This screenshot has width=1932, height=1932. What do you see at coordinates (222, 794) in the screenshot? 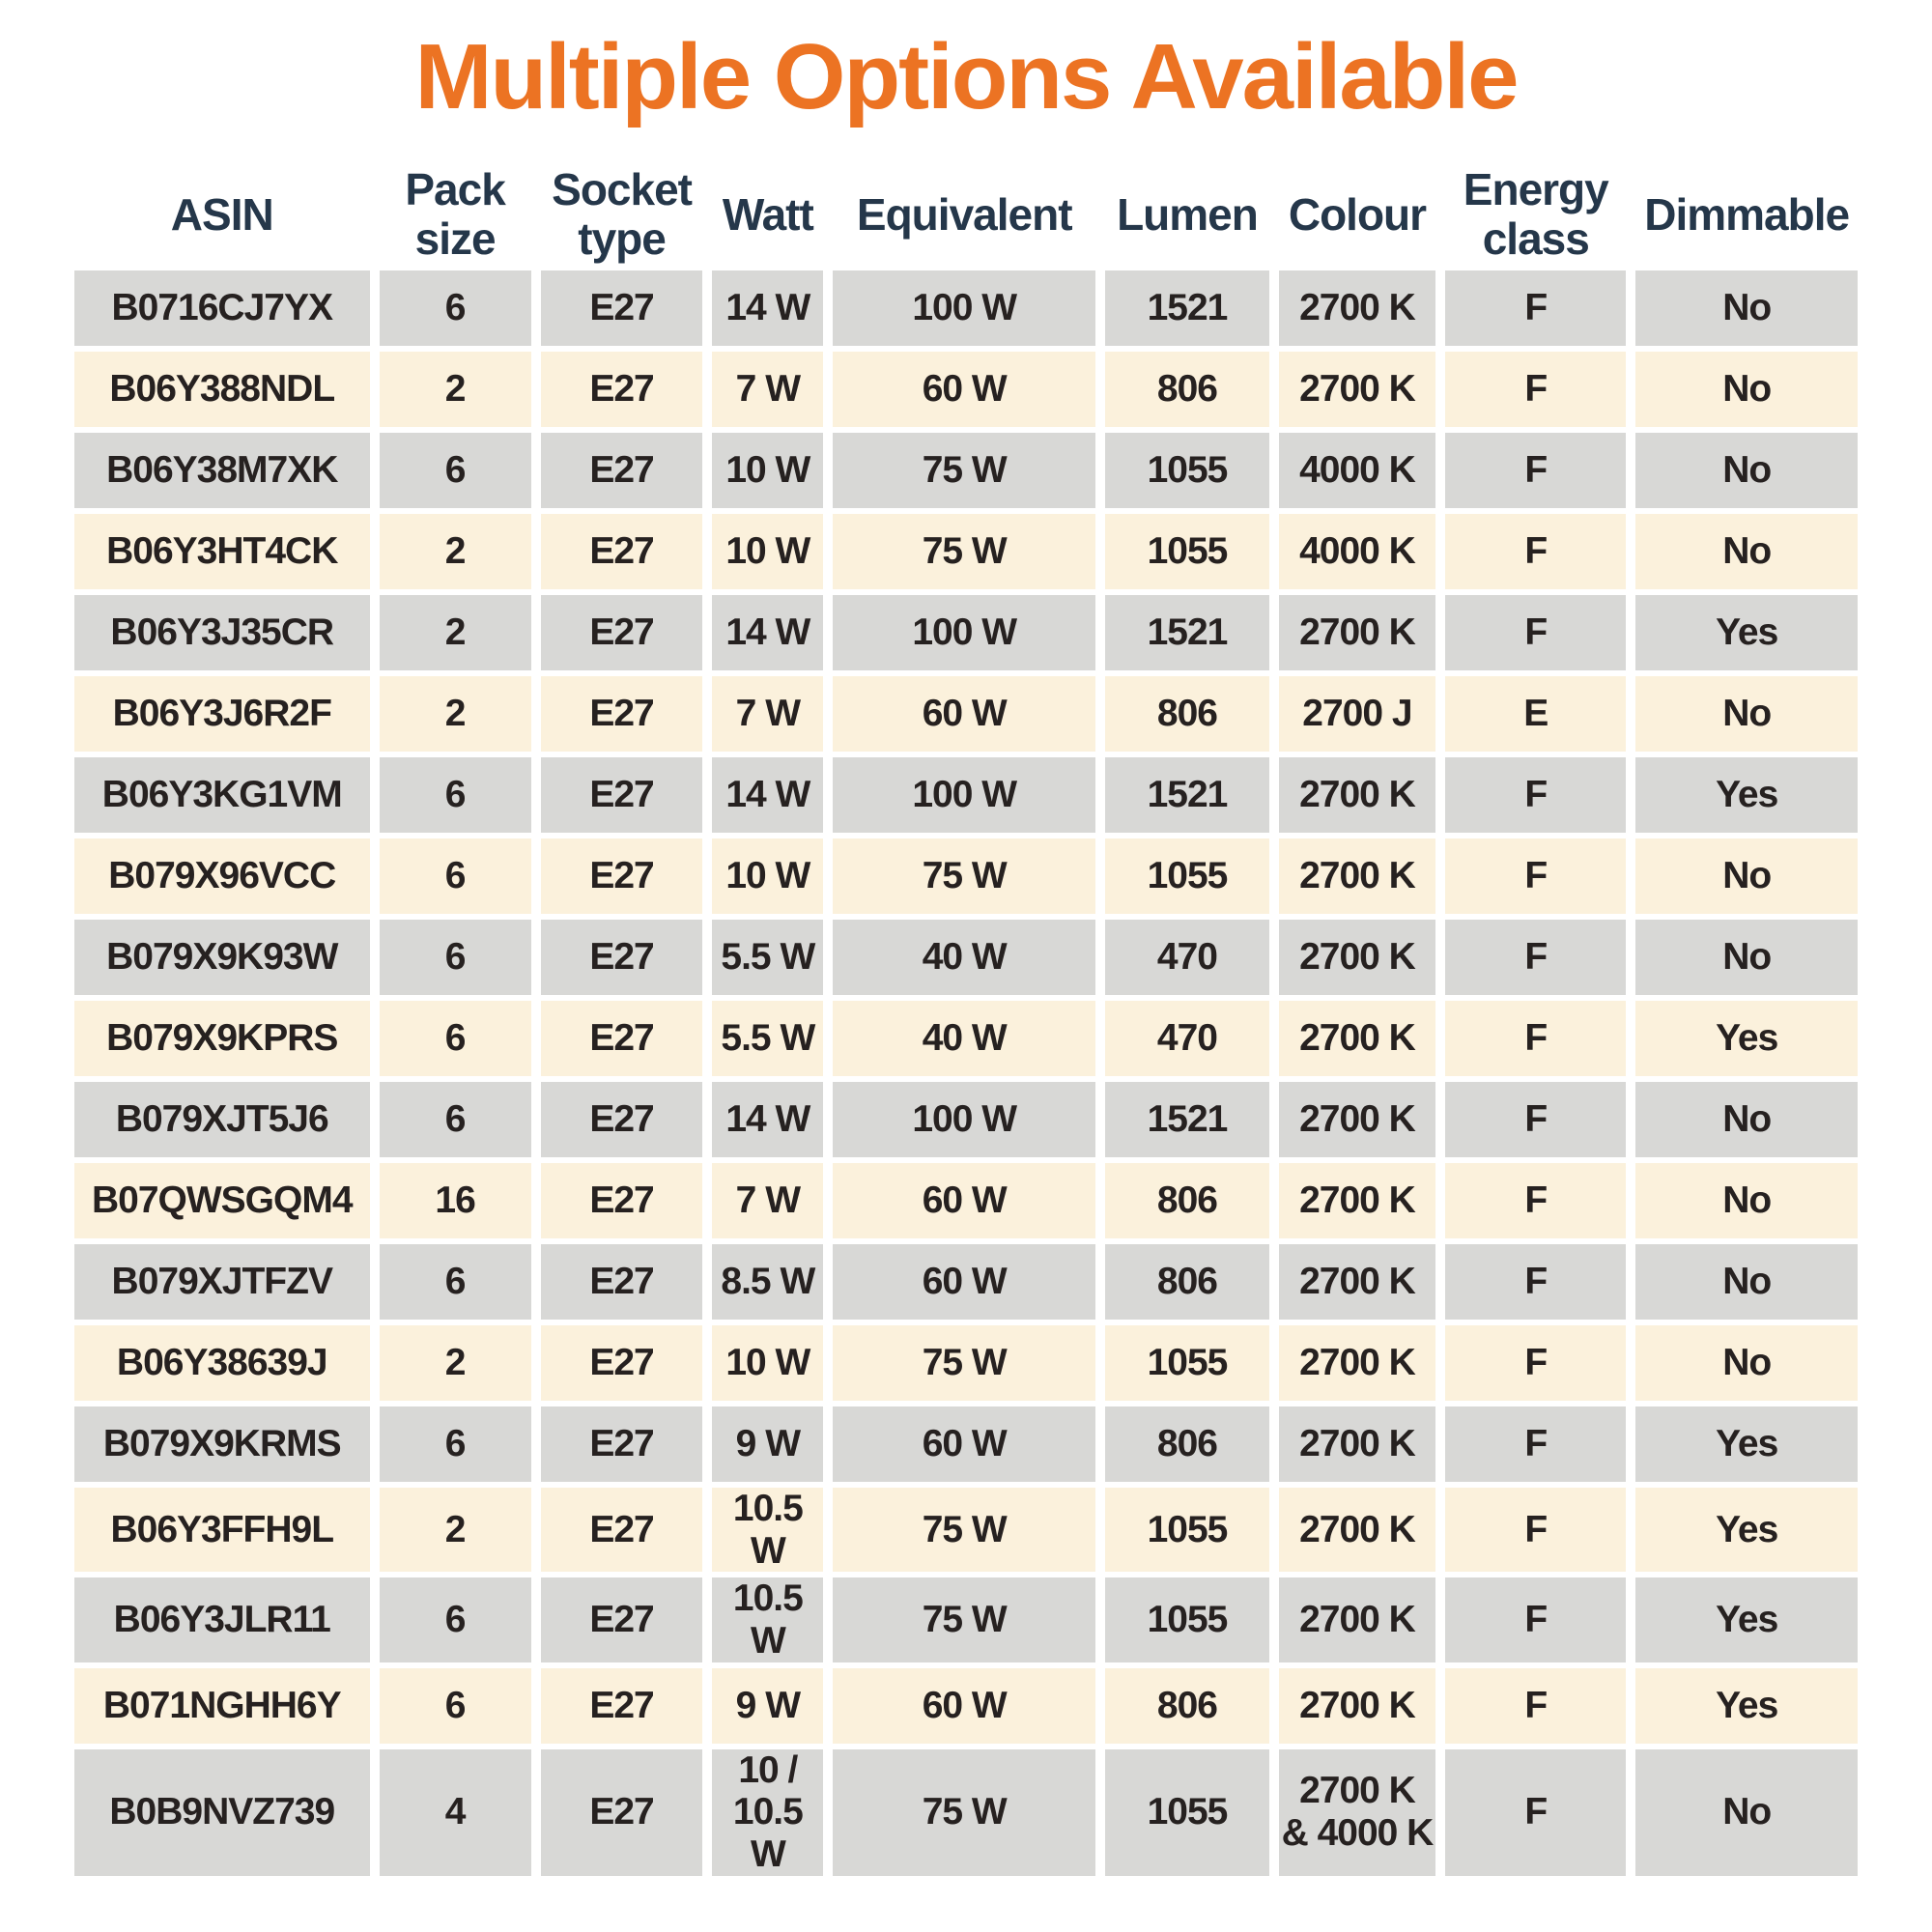
I see `cell-asin: B06Y3KG1VM` at bounding box center [222, 794].